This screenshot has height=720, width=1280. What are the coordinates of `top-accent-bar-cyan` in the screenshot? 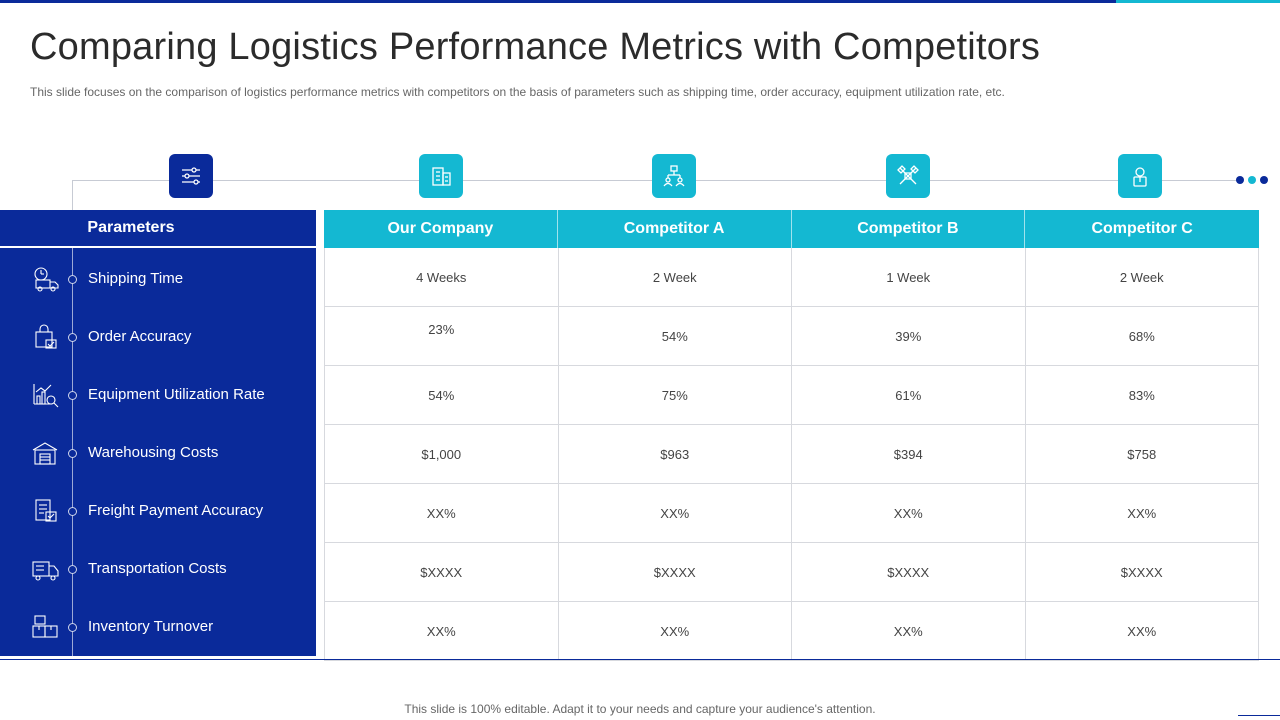 It's located at (1198, 1).